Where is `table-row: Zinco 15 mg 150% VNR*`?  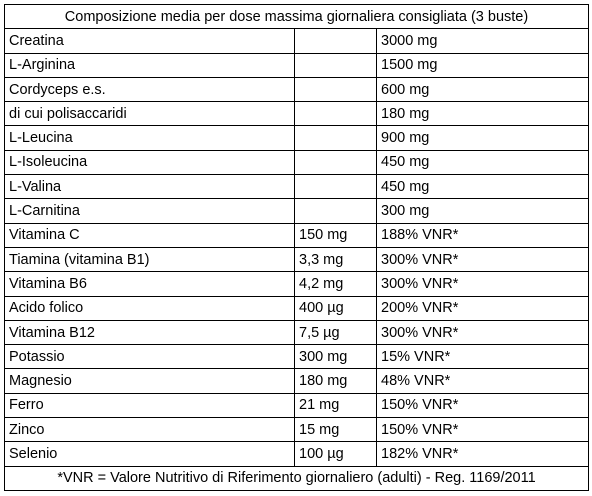 table-row: Zinco 15 mg 150% VNR* is located at coordinates (296, 430).